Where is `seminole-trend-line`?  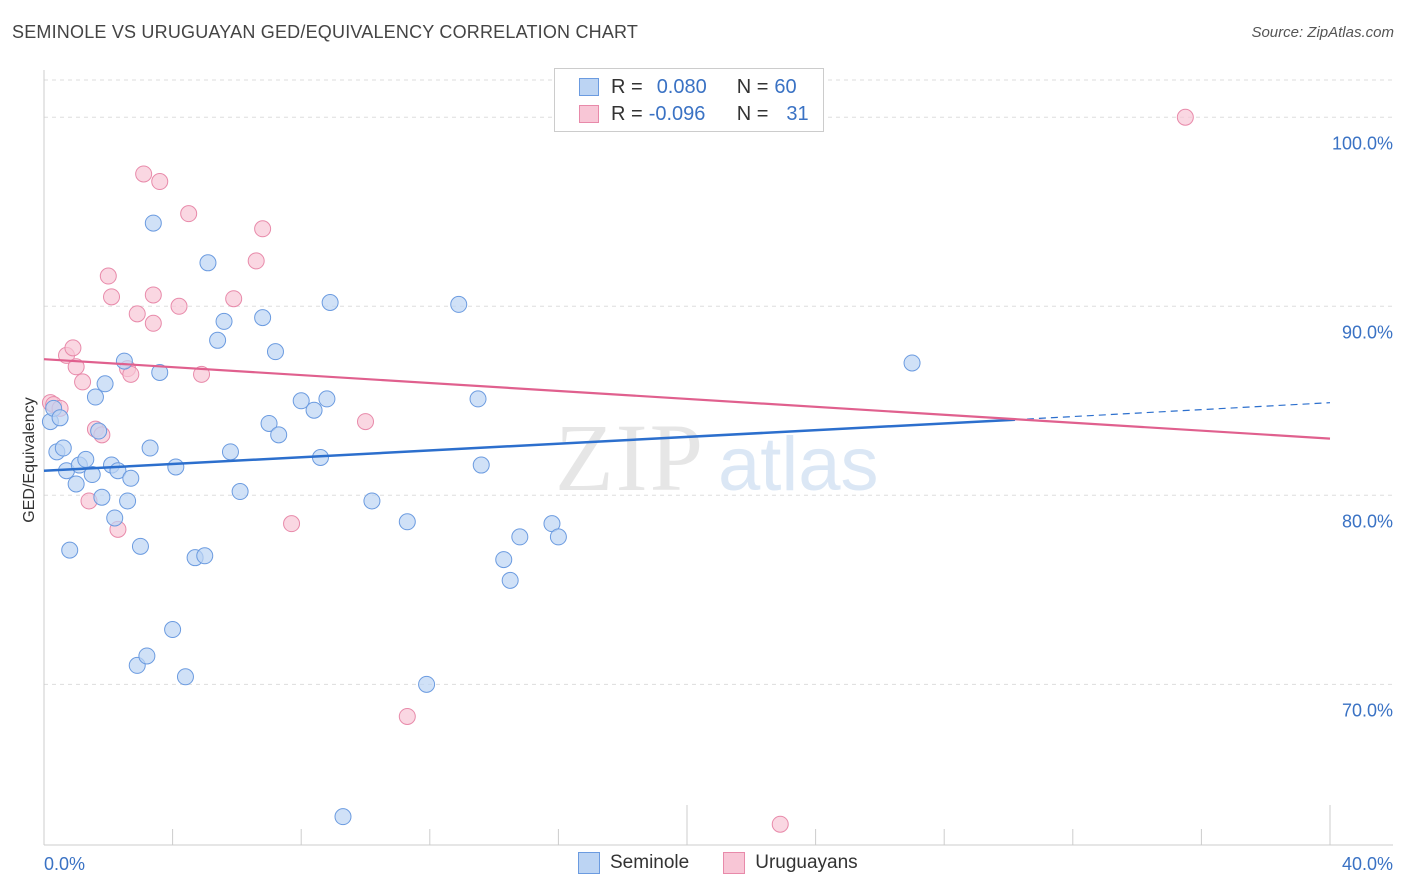
seminole-trend-line is located at coordinates (529, 445).